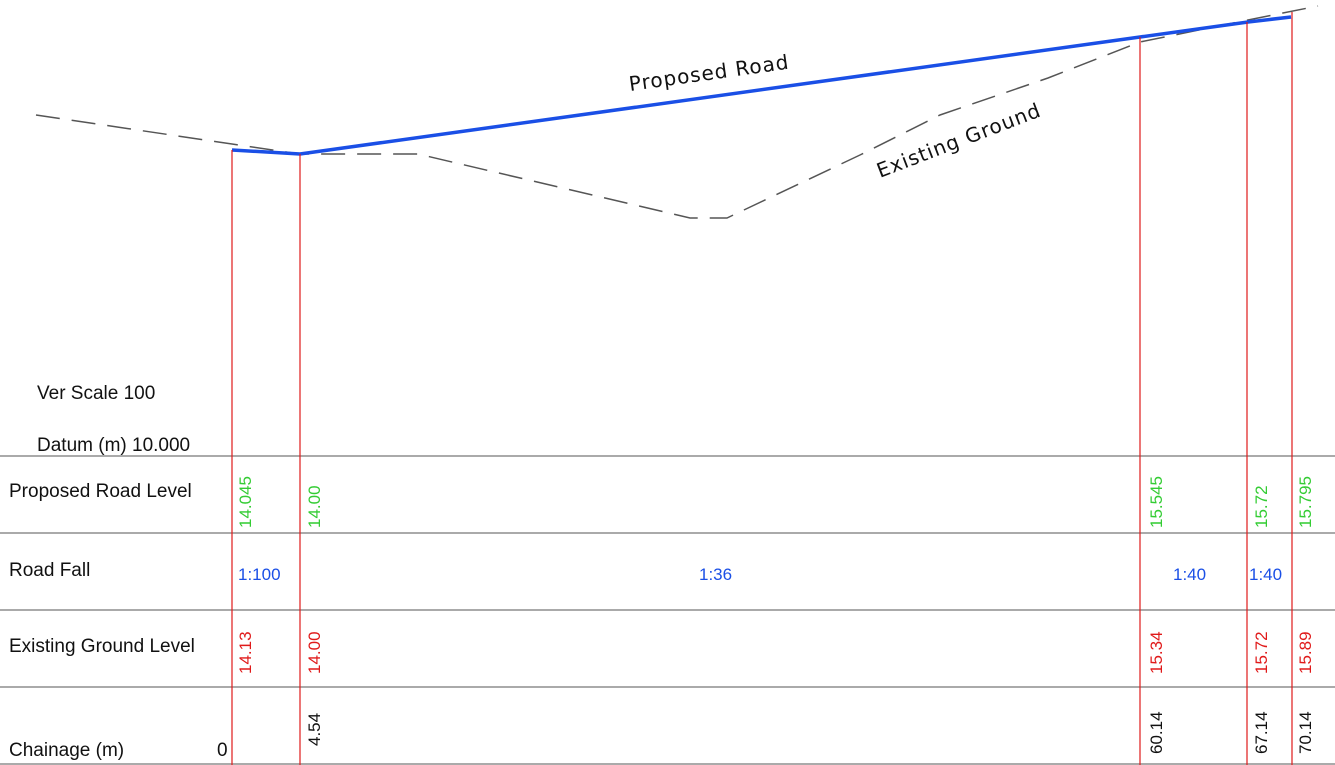 This screenshot has height=765, width=1335. What do you see at coordinates (222, 750) in the screenshot?
I see `start-chainage: 0` at bounding box center [222, 750].